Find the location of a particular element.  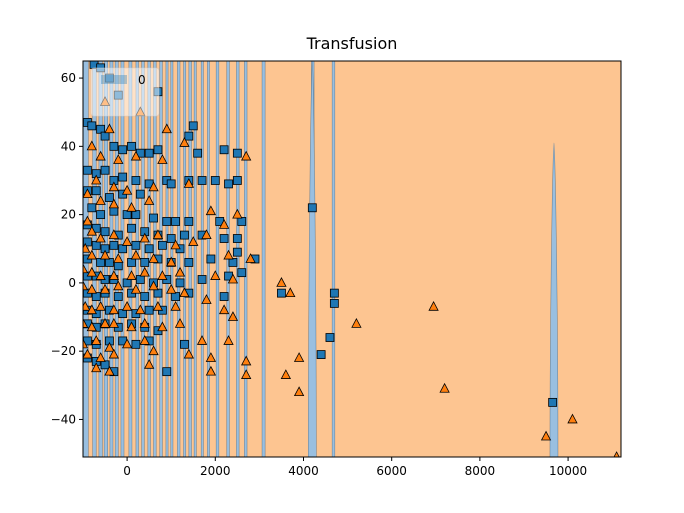

y-tick-label: 60 is located at coordinates (68, 78).